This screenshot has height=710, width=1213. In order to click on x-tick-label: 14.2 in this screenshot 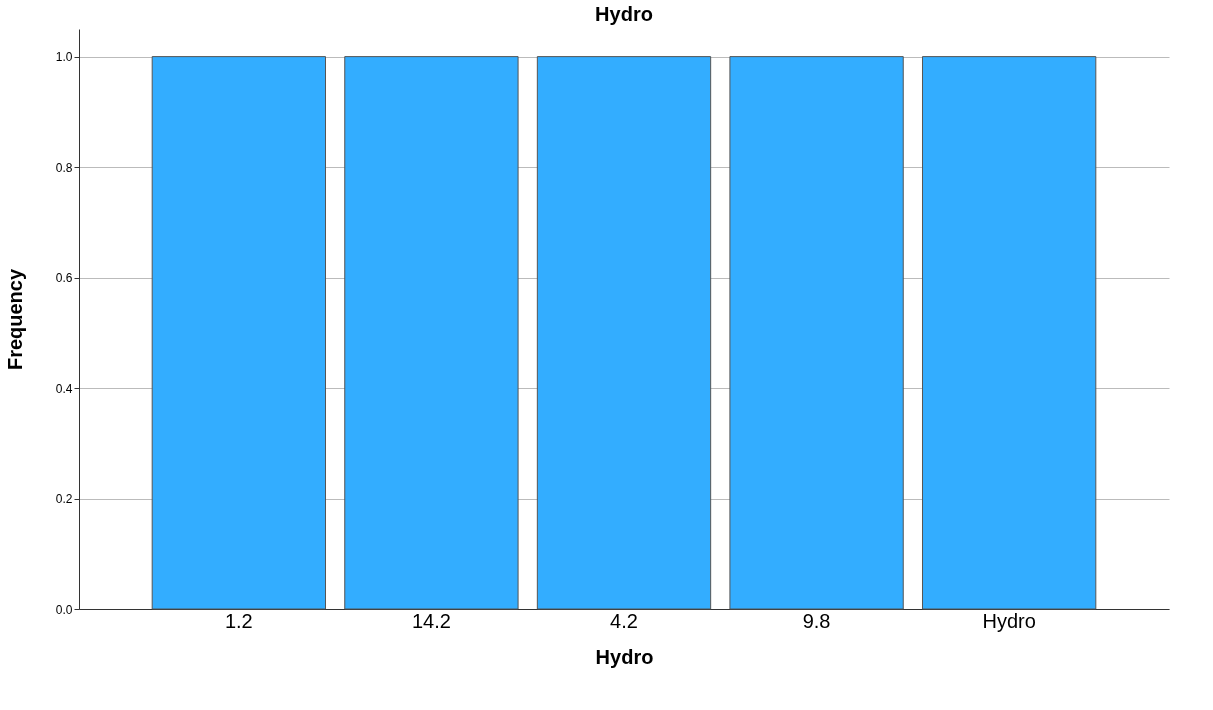, I will do `click(431, 620)`.